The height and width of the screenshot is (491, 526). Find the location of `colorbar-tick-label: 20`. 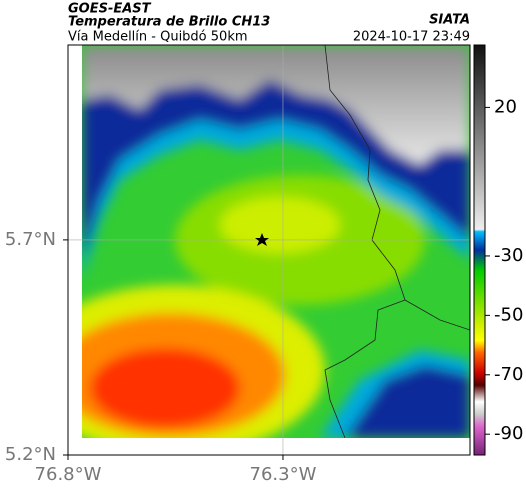

colorbar-tick-label: 20 is located at coordinates (505, 106).